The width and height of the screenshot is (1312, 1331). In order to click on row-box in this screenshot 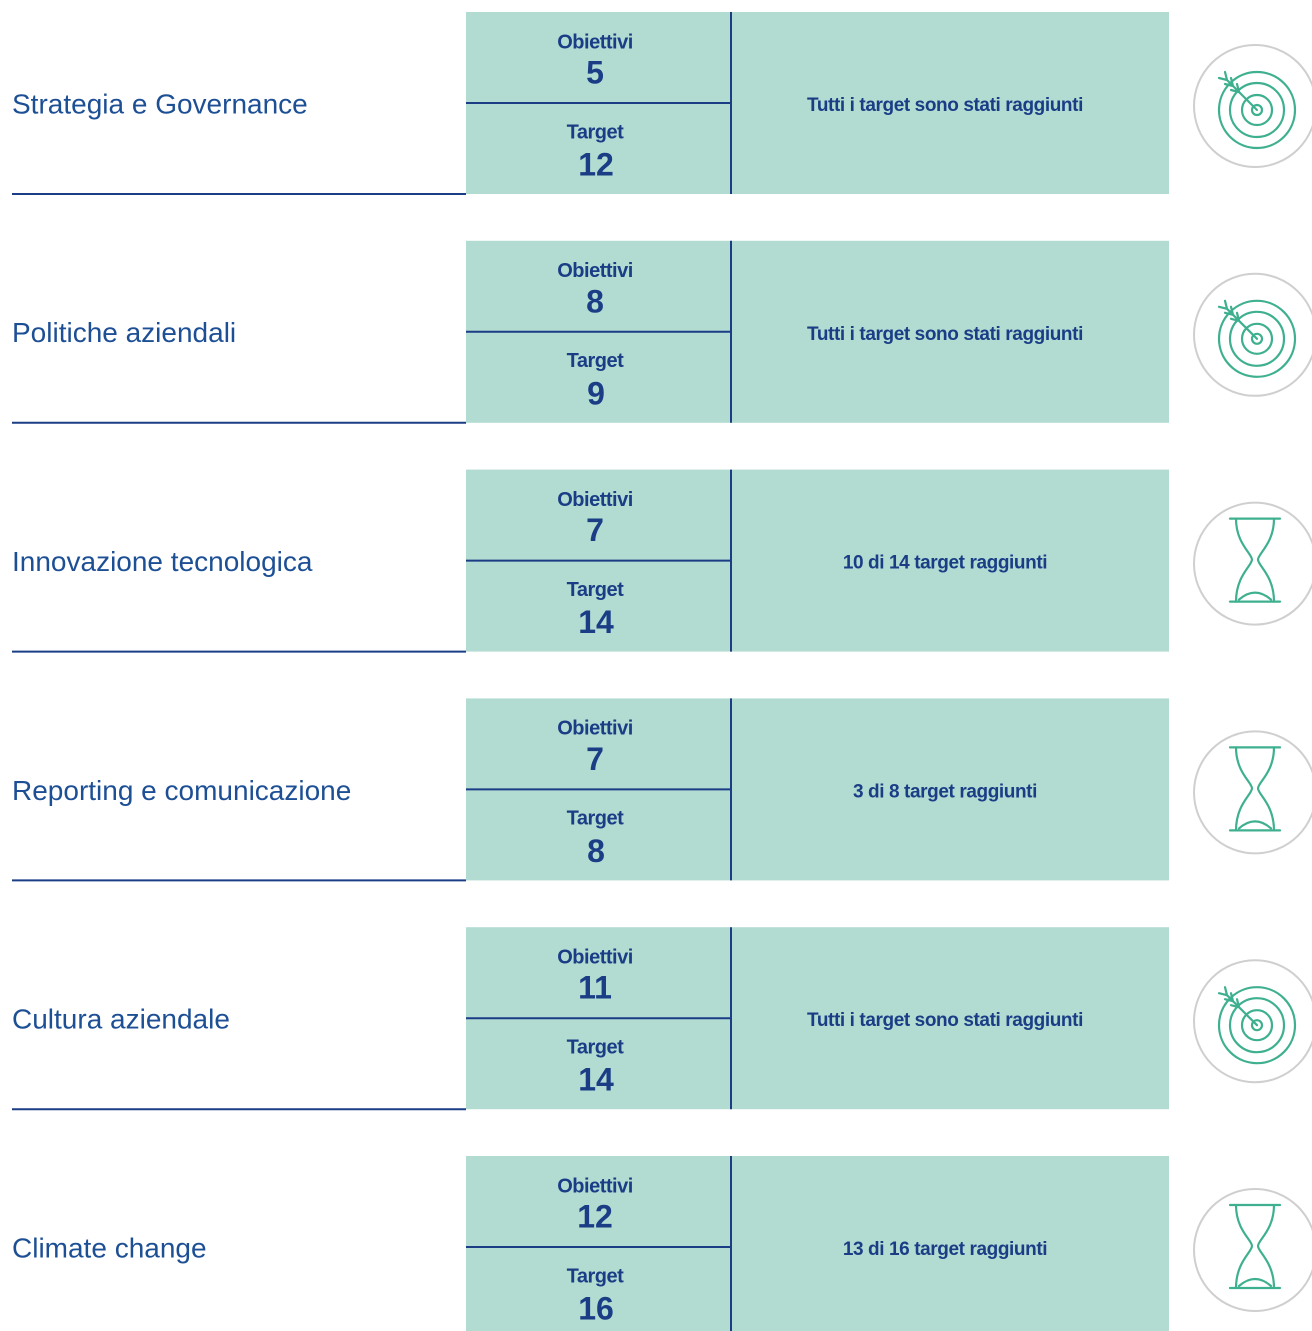, I will do `click(817, 1243)`.